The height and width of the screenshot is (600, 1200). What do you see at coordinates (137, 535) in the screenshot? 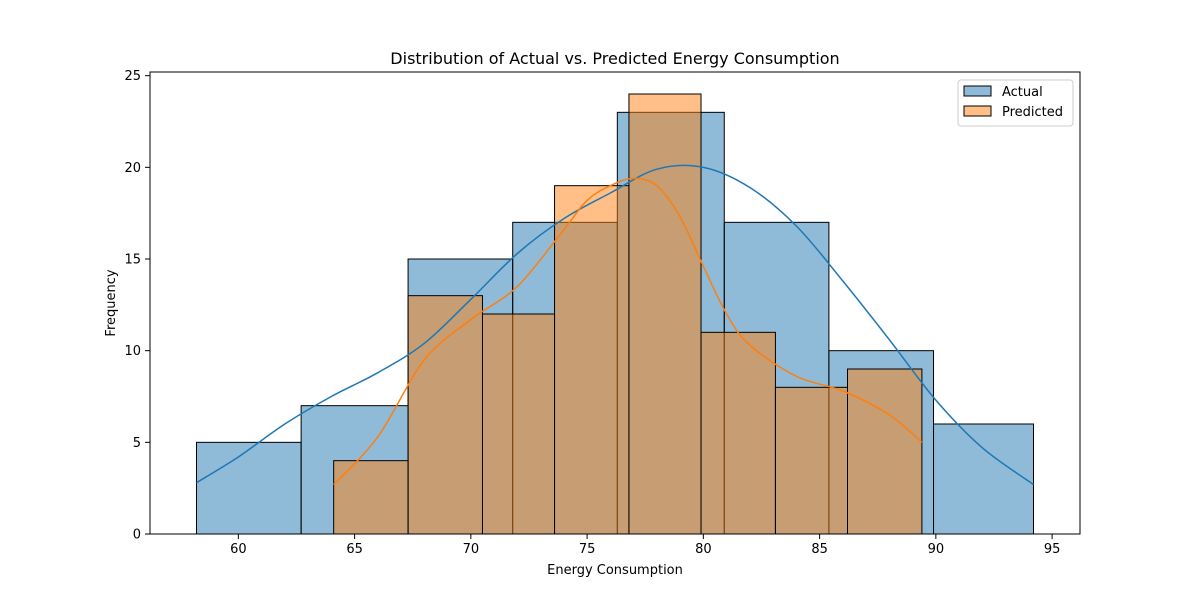
I see `y-tick-label: 0` at bounding box center [137, 535].